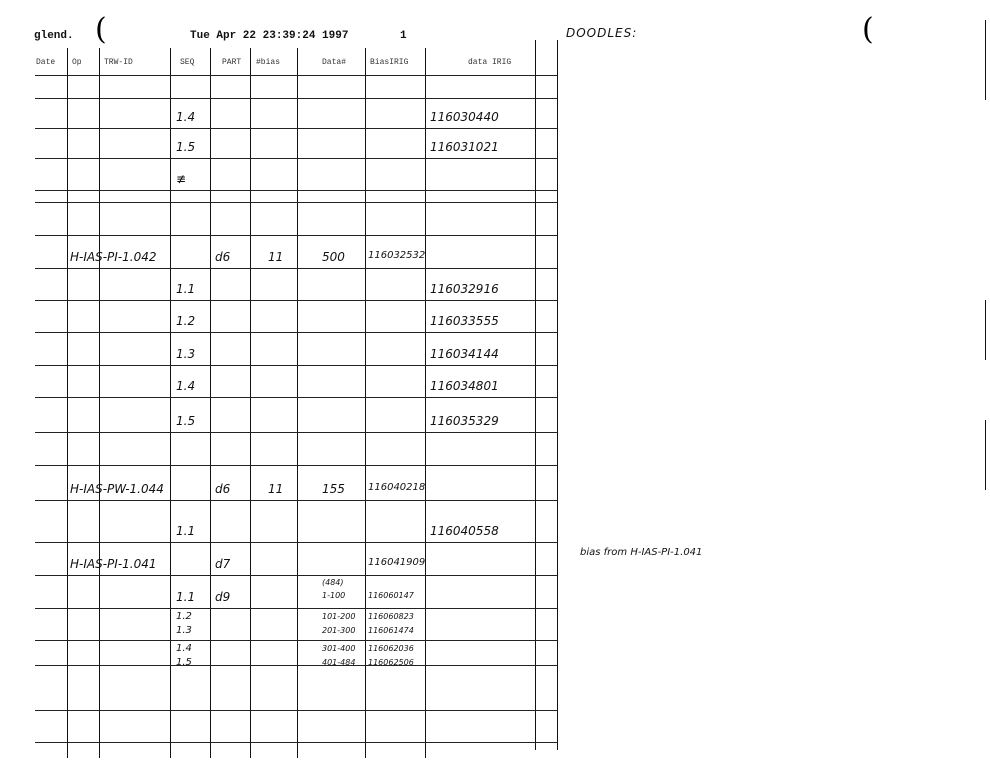  What do you see at coordinates (184, 623) in the screenshot?
I see `cell-seq: 1.2 1.3` at bounding box center [184, 623].